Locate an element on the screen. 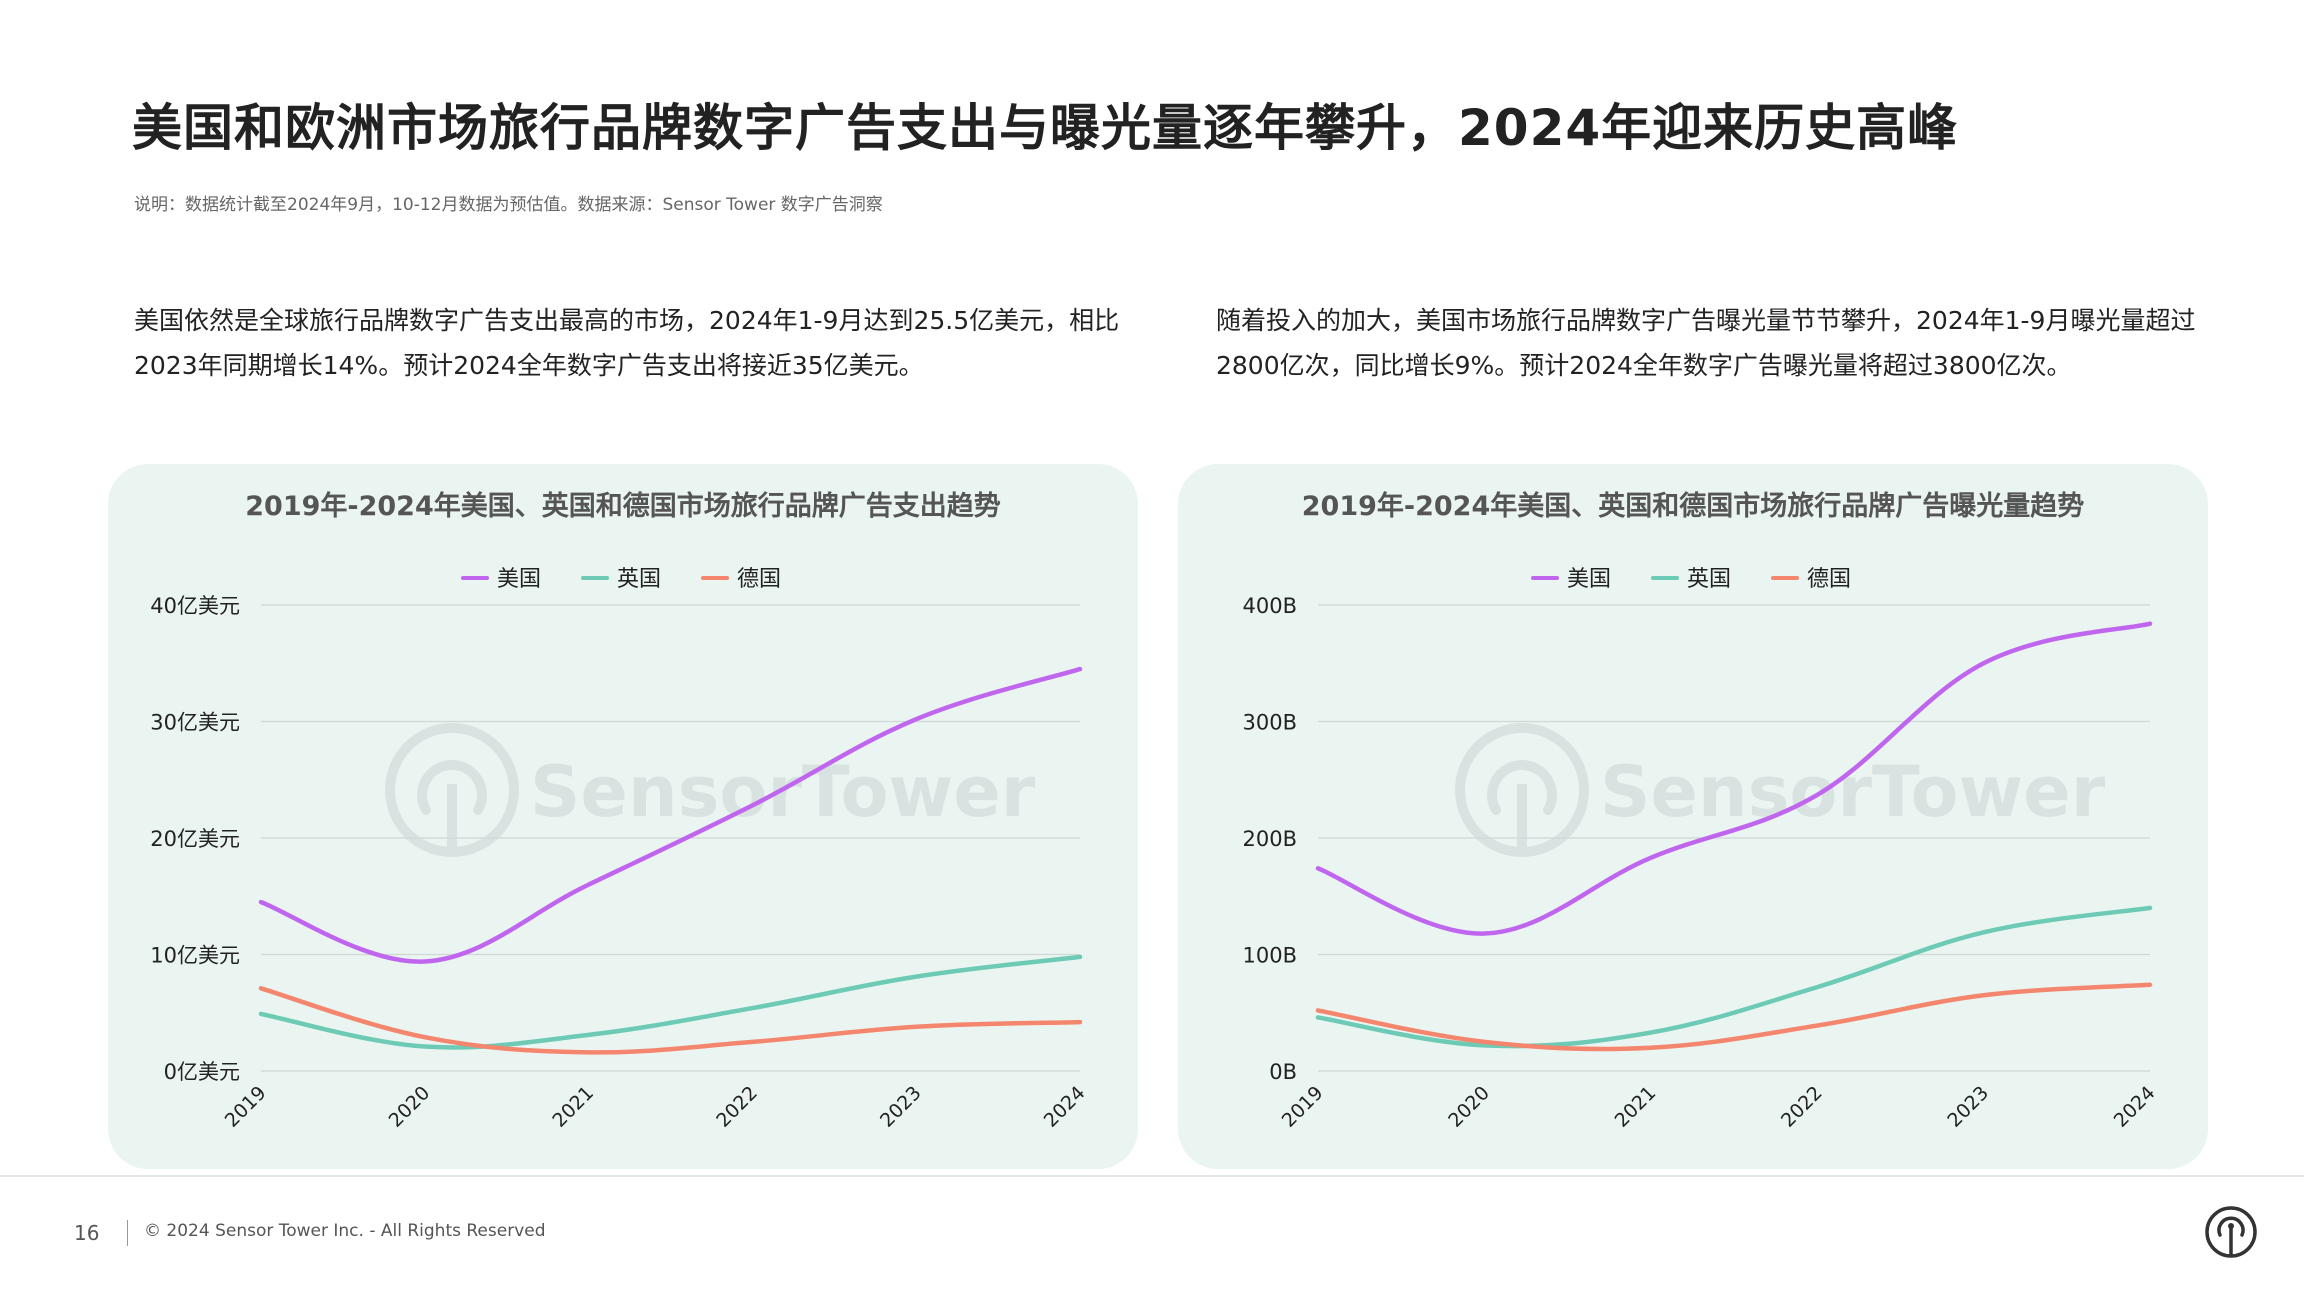  y-tick-label: 400B is located at coordinates (1270, 606).